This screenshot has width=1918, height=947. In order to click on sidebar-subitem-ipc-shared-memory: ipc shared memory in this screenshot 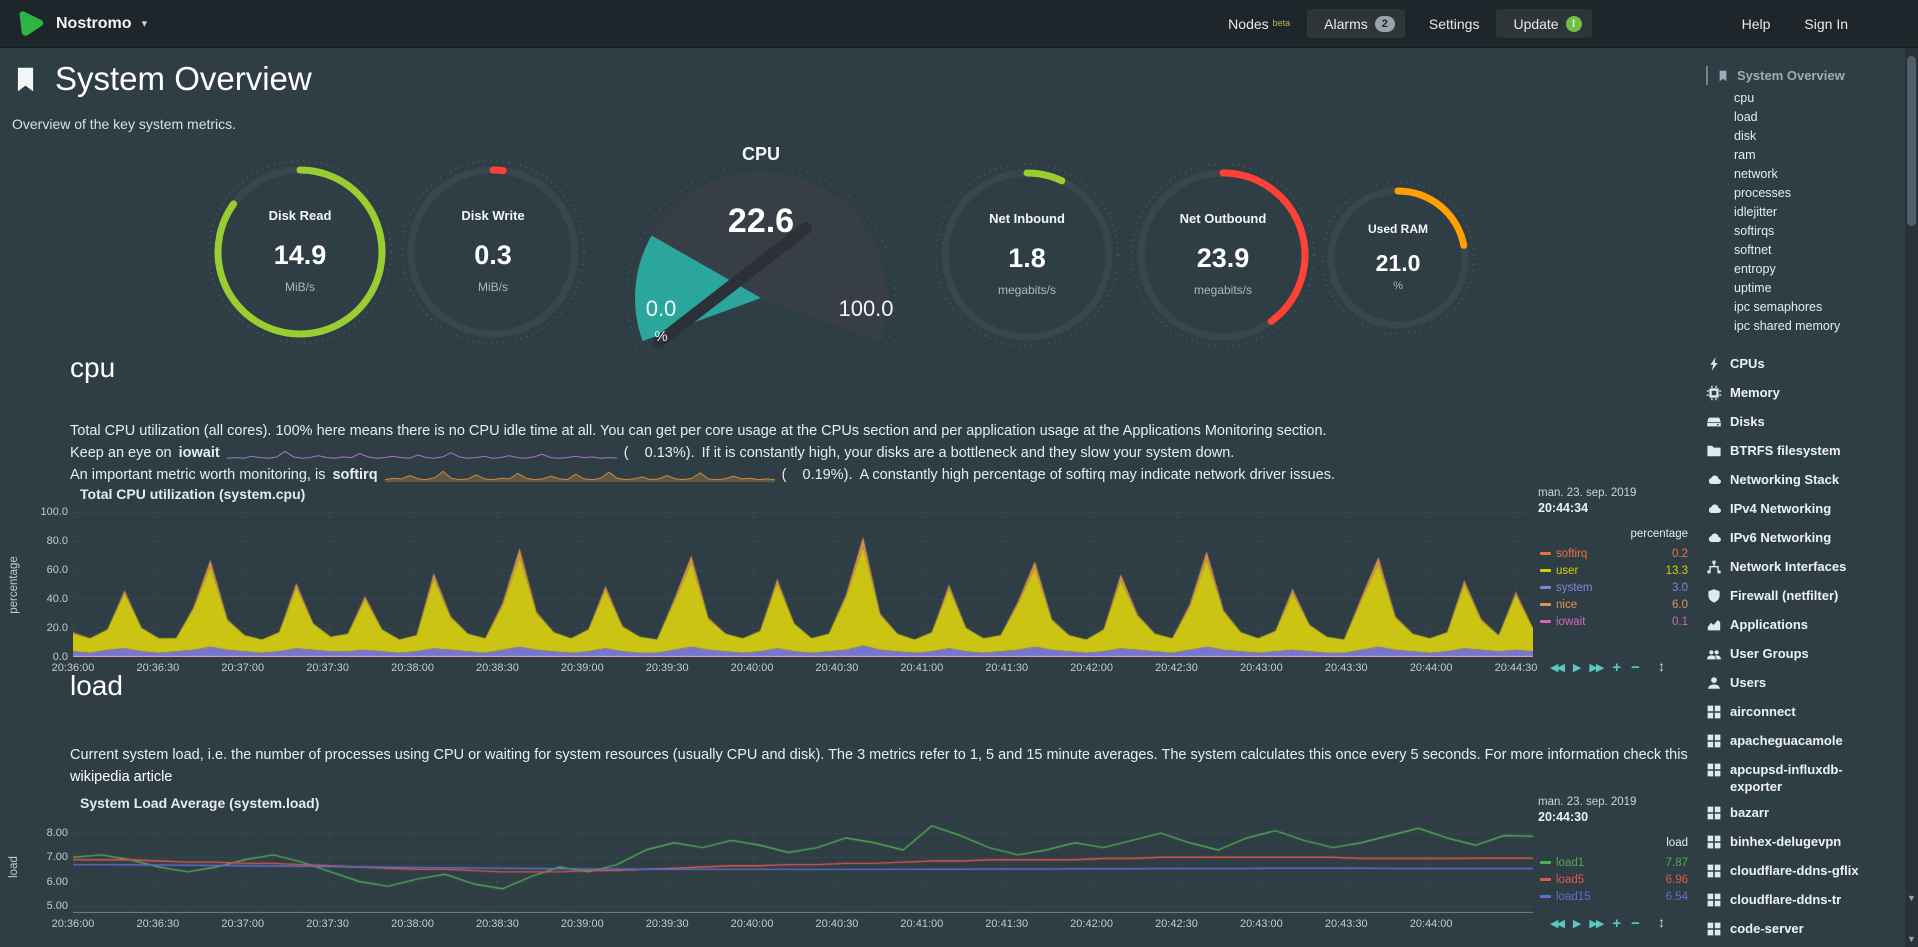, I will do `click(1787, 326)`.